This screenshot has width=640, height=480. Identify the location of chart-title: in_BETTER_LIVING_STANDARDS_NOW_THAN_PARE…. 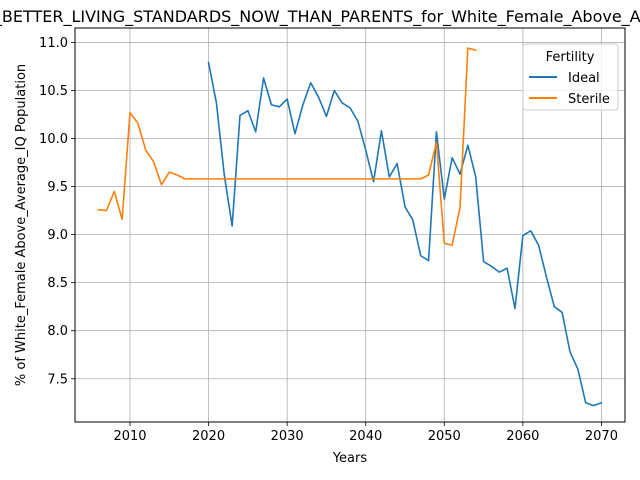
(320, 17).